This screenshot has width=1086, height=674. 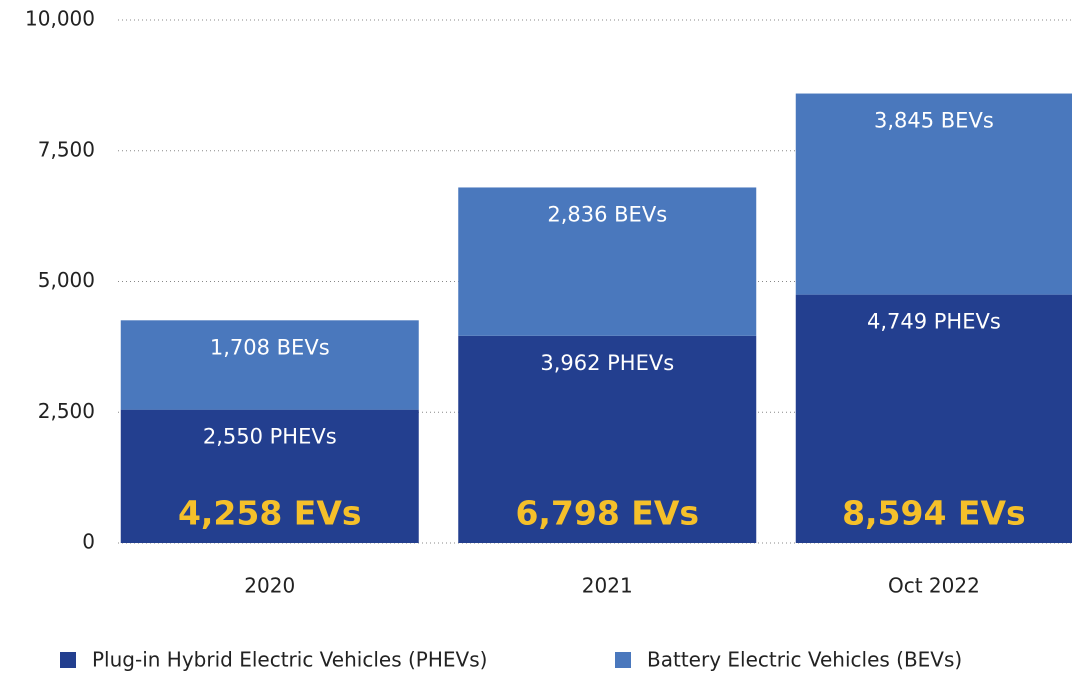 I want to click on data-label: 3,845 BEVs, so click(x=934, y=121).